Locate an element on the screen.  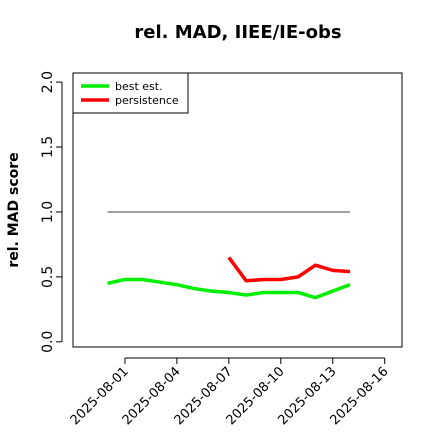
y-tick-label: 0.5 is located at coordinates (48, 277).